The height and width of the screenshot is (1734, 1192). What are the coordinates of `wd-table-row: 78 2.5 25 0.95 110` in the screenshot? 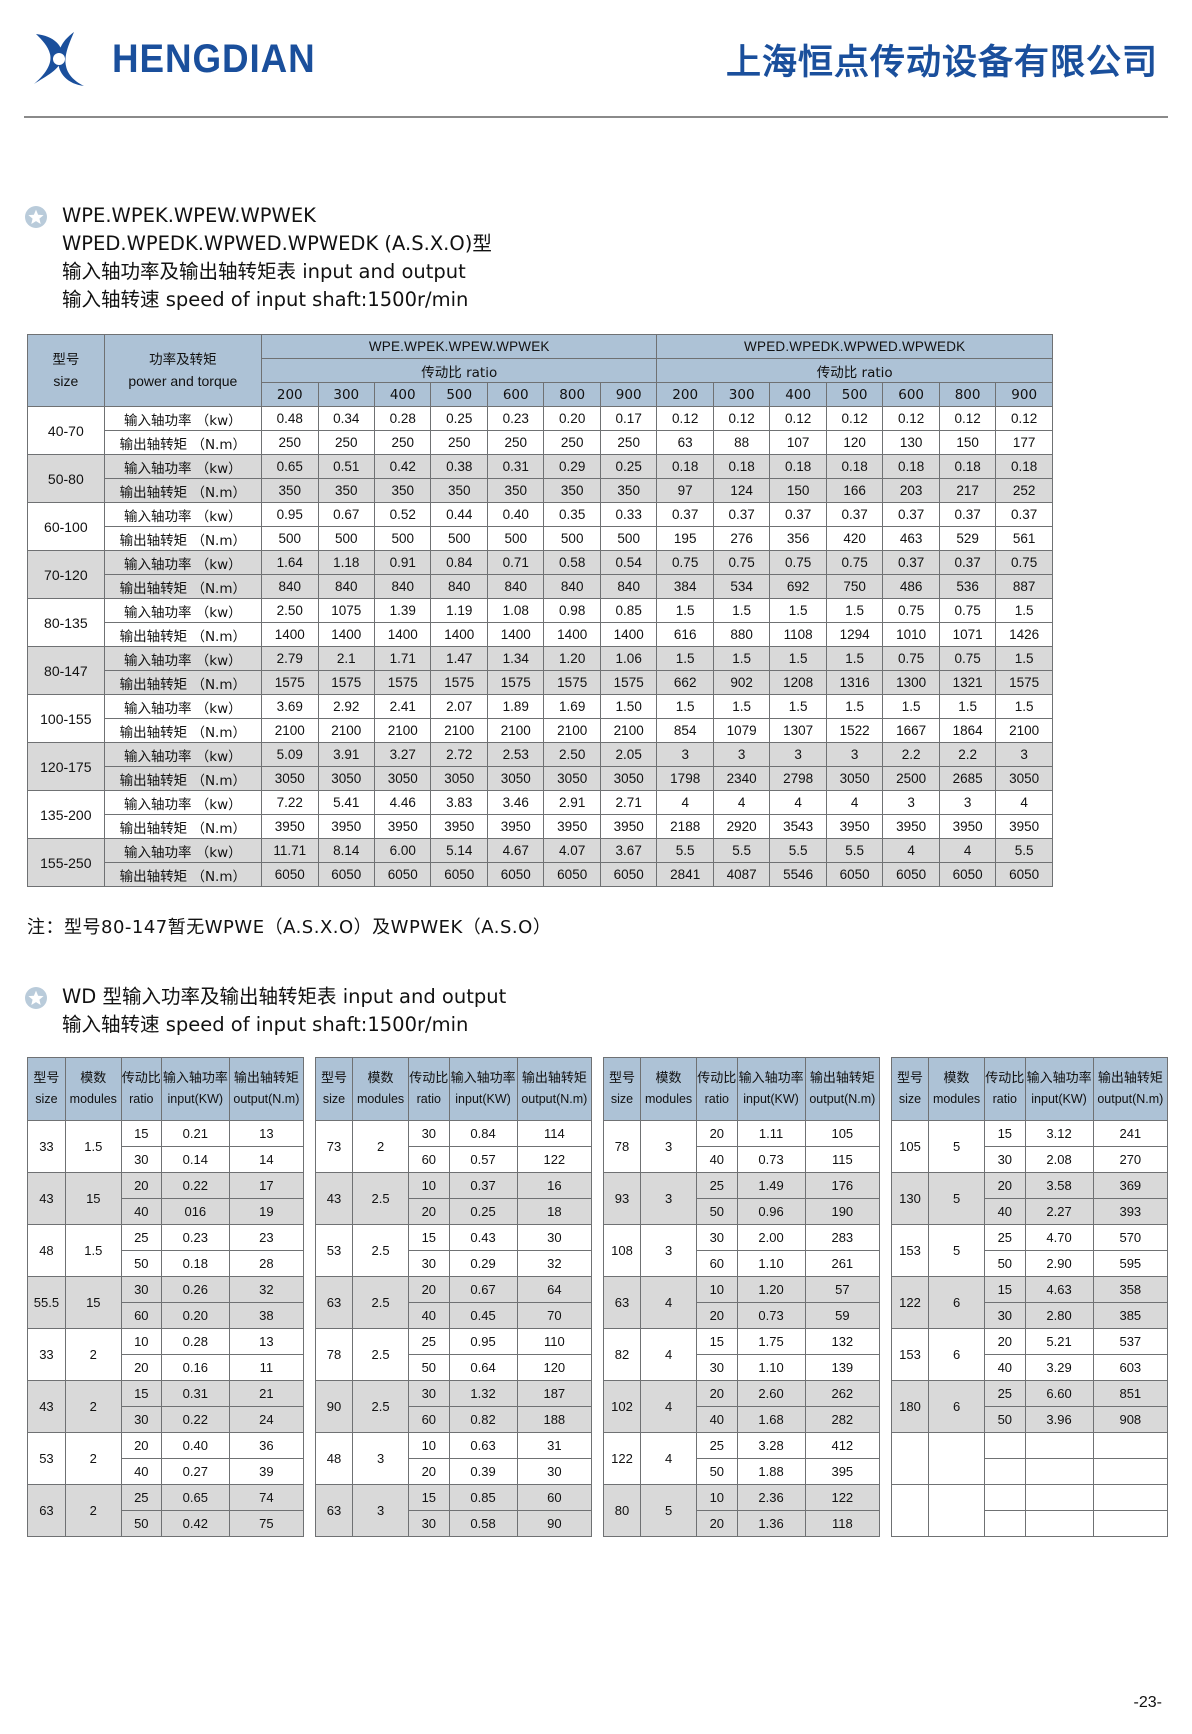 It's located at (453, 1354).